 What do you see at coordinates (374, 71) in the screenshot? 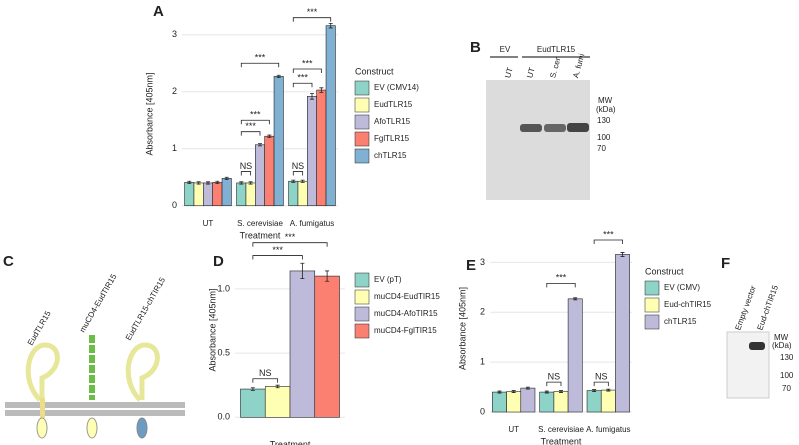
I see `legend-title: Construct` at bounding box center [374, 71].